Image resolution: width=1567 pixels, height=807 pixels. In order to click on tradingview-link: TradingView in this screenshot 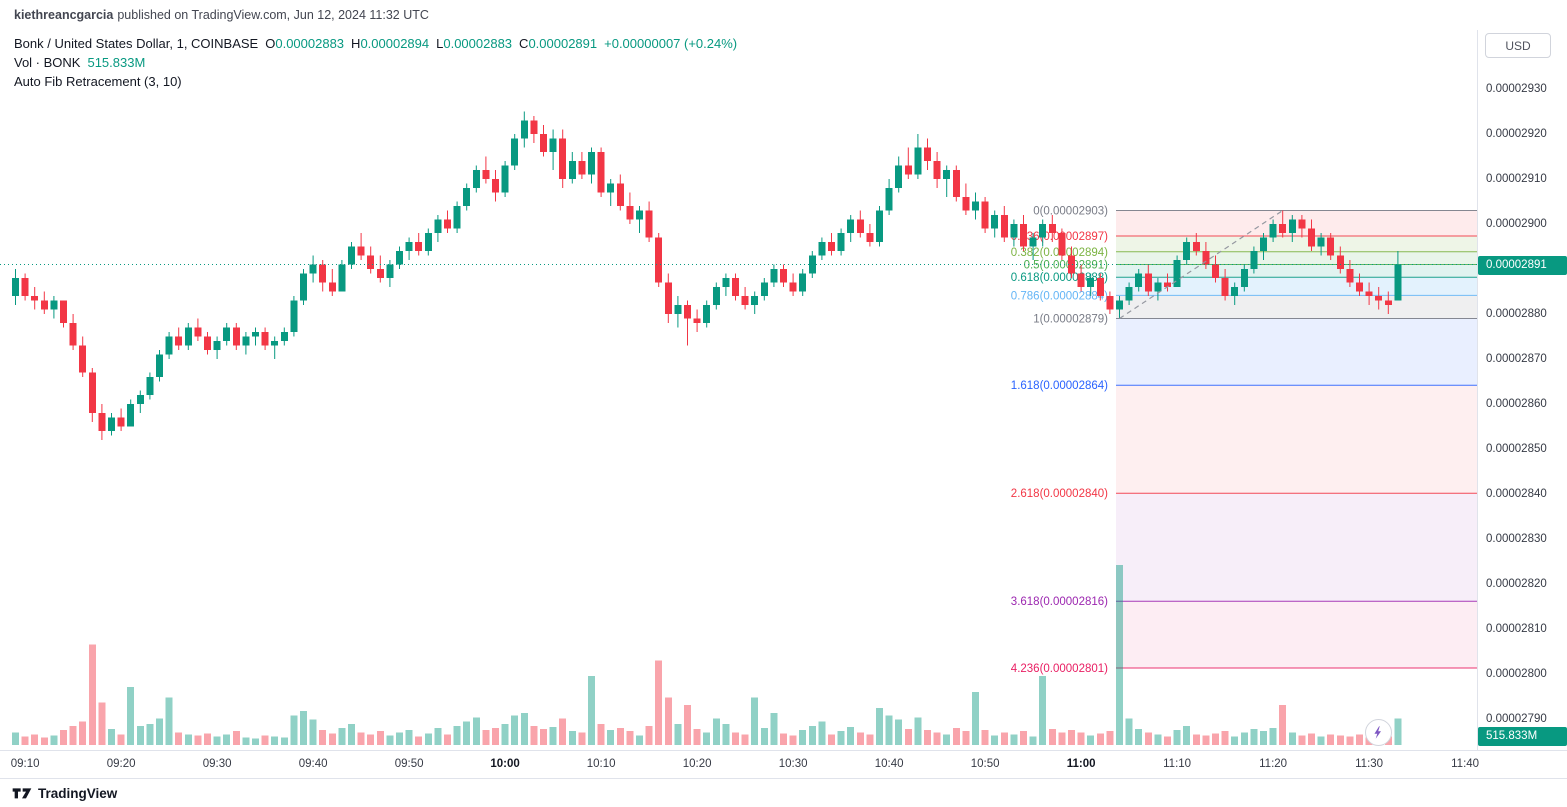, I will do `click(64, 793)`.